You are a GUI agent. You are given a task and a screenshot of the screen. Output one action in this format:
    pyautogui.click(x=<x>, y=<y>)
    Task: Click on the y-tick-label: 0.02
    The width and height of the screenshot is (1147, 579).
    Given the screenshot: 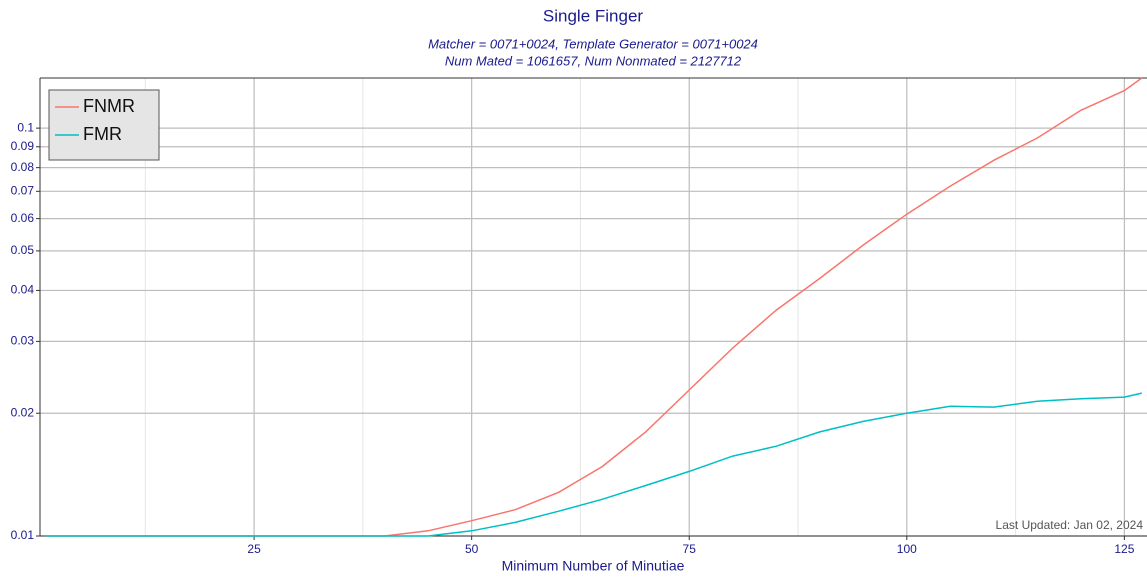 What is the action you would take?
    pyautogui.click(x=23, y=412)
    